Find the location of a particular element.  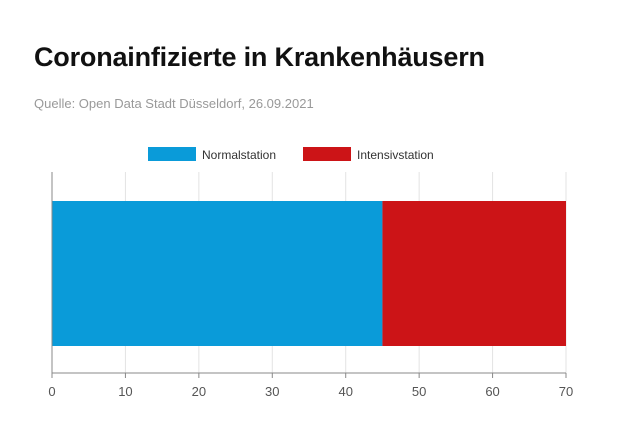

legend-label-1: Intensivstation is located at coordinates (395, 155).